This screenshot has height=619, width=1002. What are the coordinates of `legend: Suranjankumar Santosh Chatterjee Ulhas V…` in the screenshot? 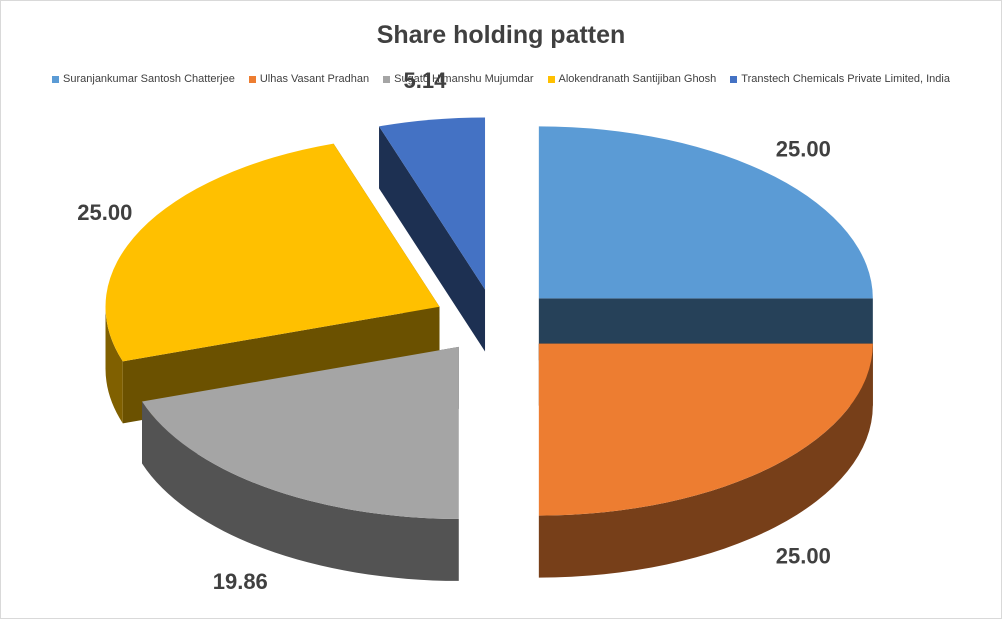 It's located at (501, 79).